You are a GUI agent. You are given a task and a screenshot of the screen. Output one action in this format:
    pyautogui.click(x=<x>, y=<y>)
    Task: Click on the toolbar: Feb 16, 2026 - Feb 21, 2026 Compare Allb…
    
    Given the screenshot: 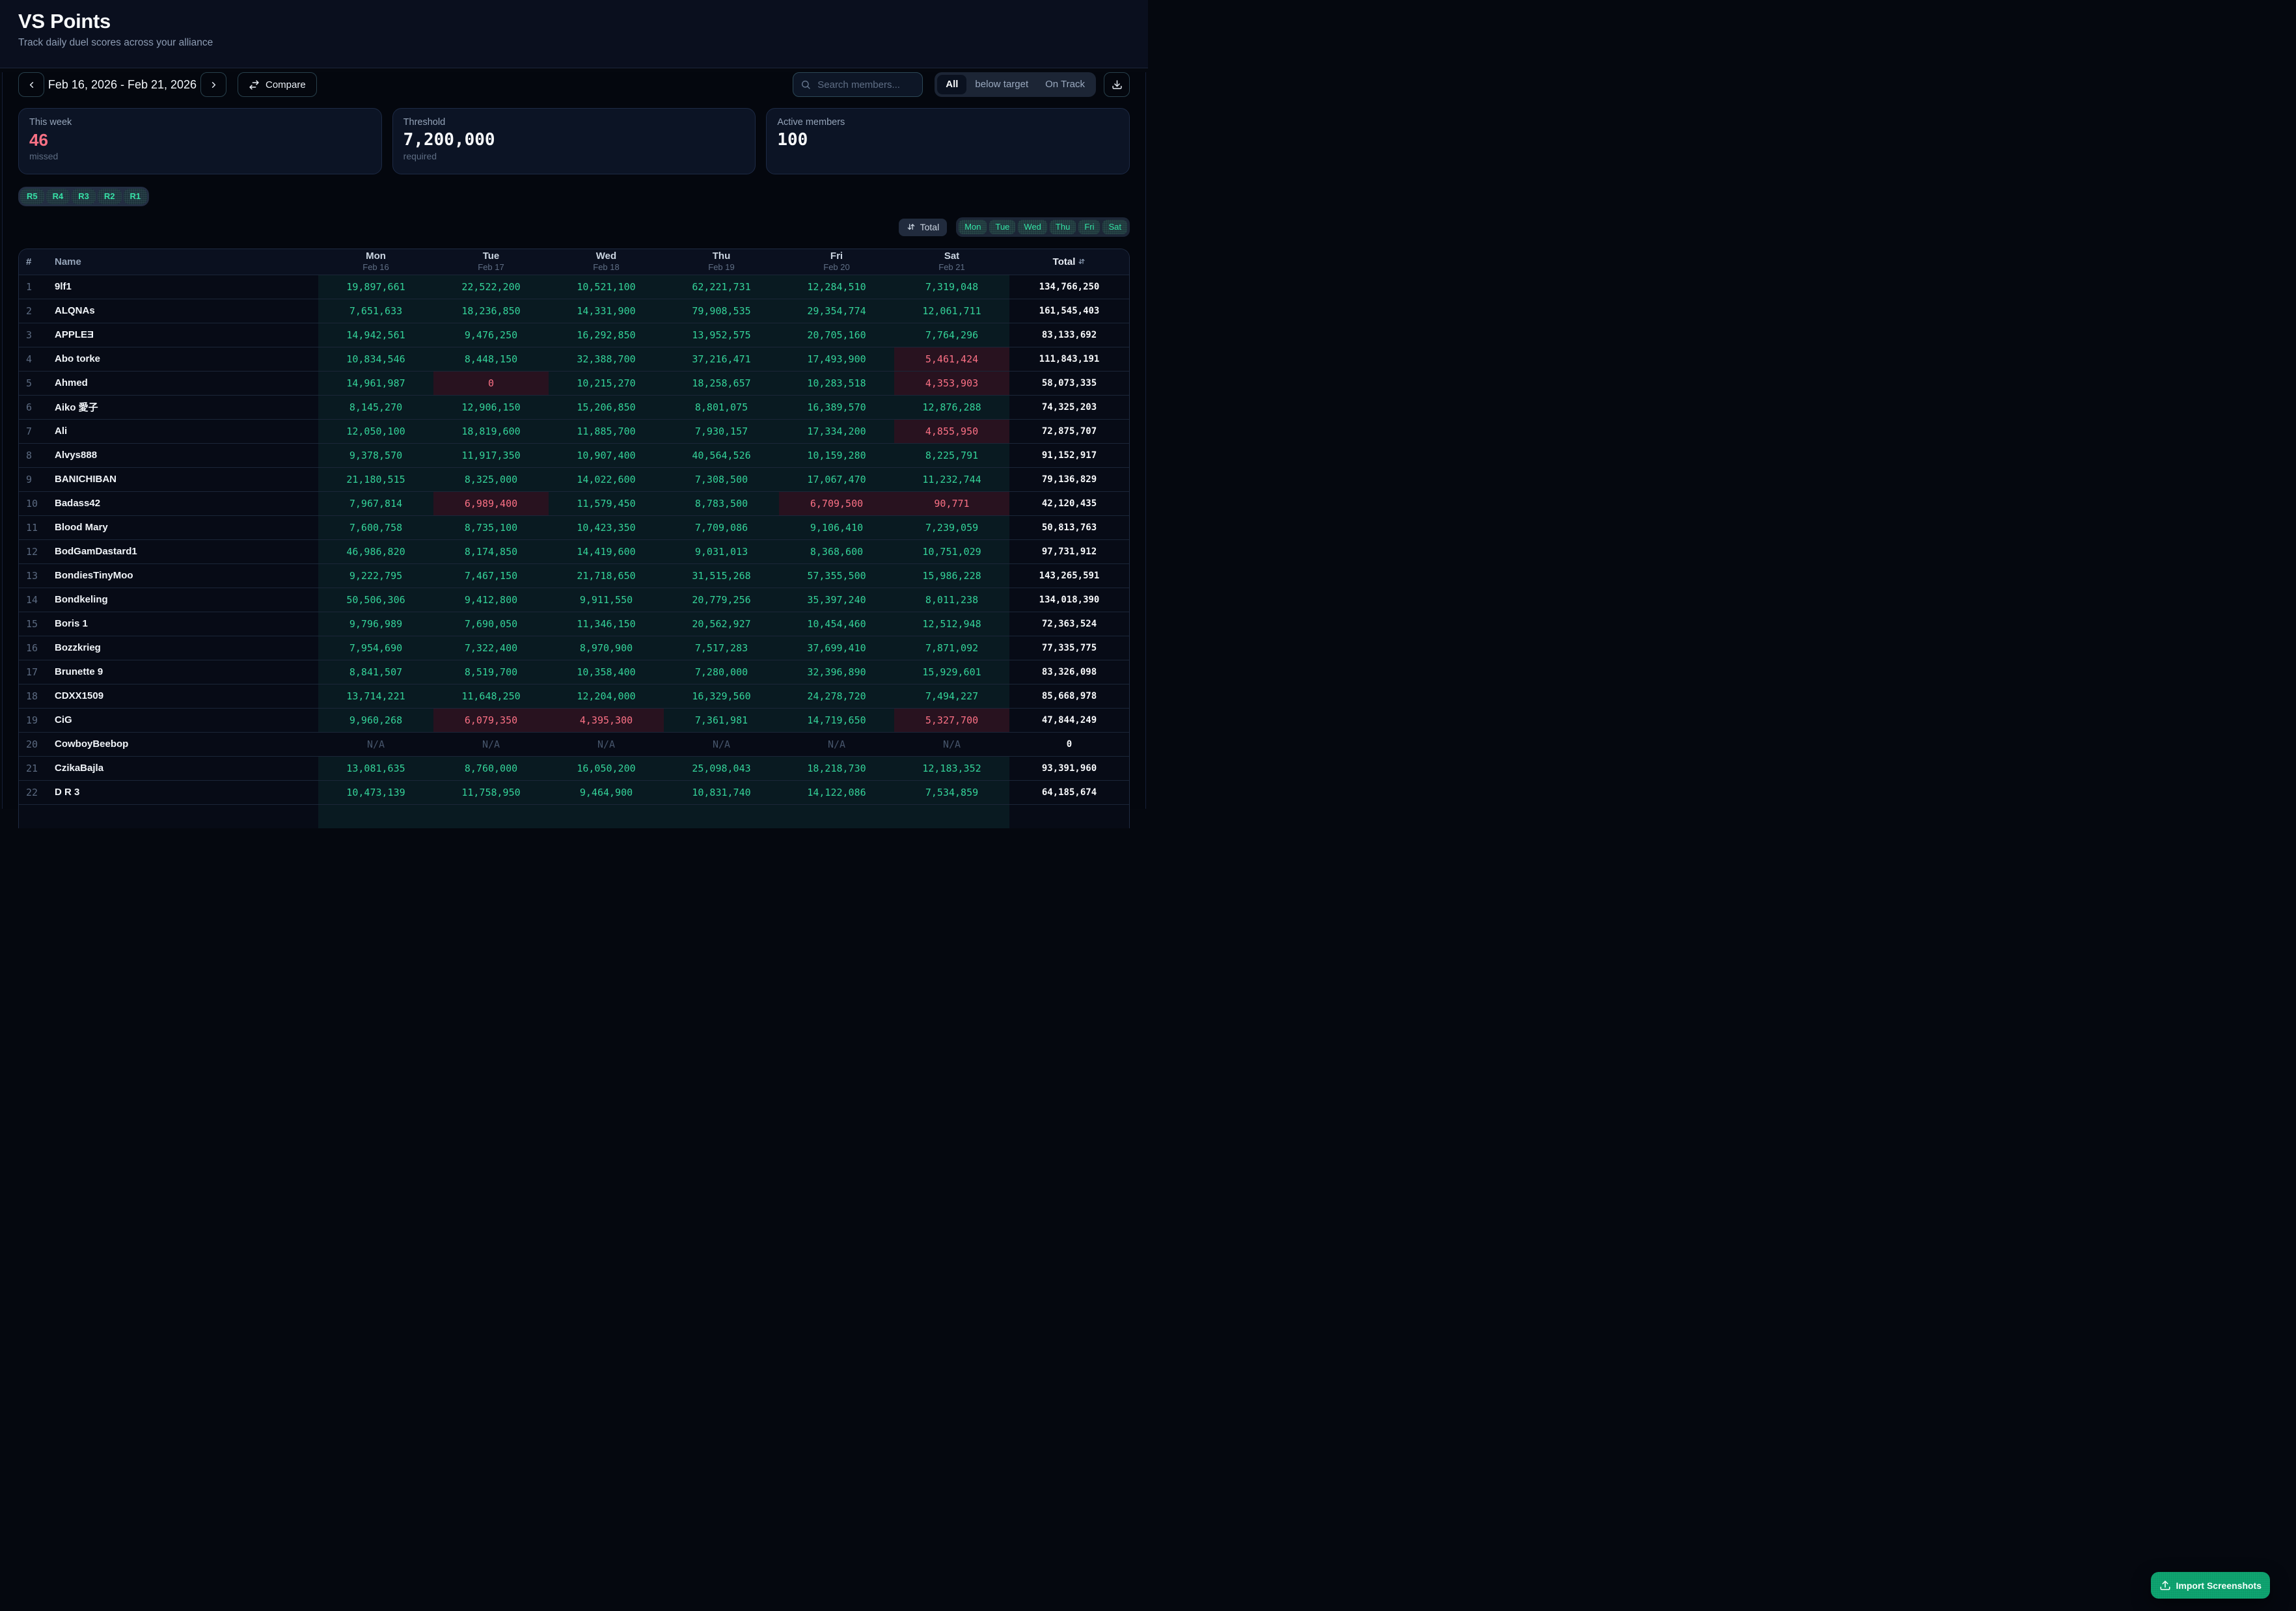 What is the action you would take?
    pyautogui.click(x=574, y=84)
    